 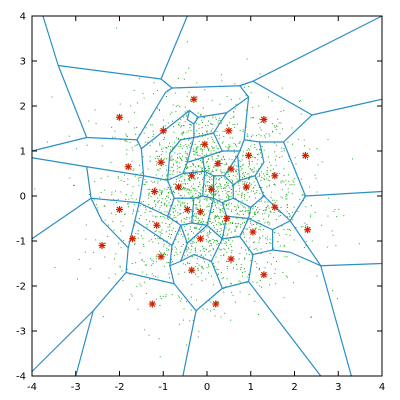 I want to click on y-tick-label: -3, so click(x=21, y=332).